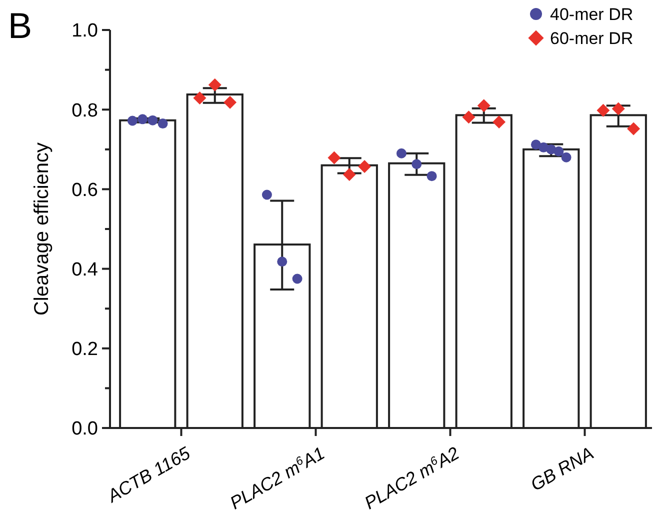 The image size is (661, 529). What do you see at coordinates (85, 269) in the screenshot?
I see `y-tick-label: 0.4` at bounding box center [85, 269].